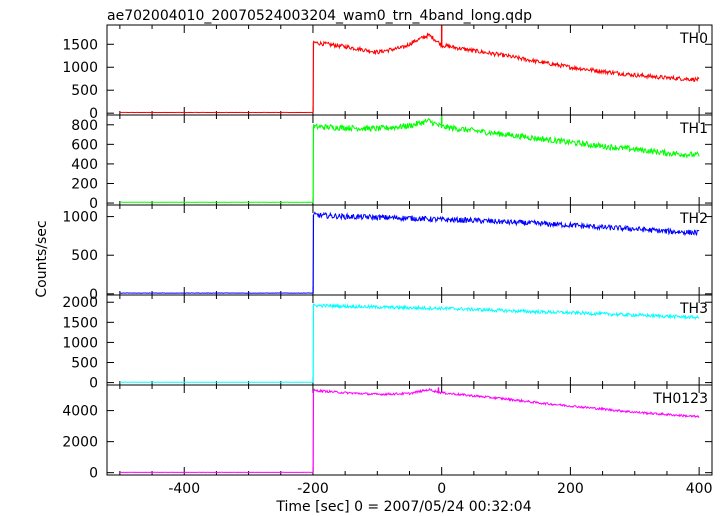 The width and height of the screenshot is (723, 516). I want to click on panel-label: TH0123, so click(680, 399).